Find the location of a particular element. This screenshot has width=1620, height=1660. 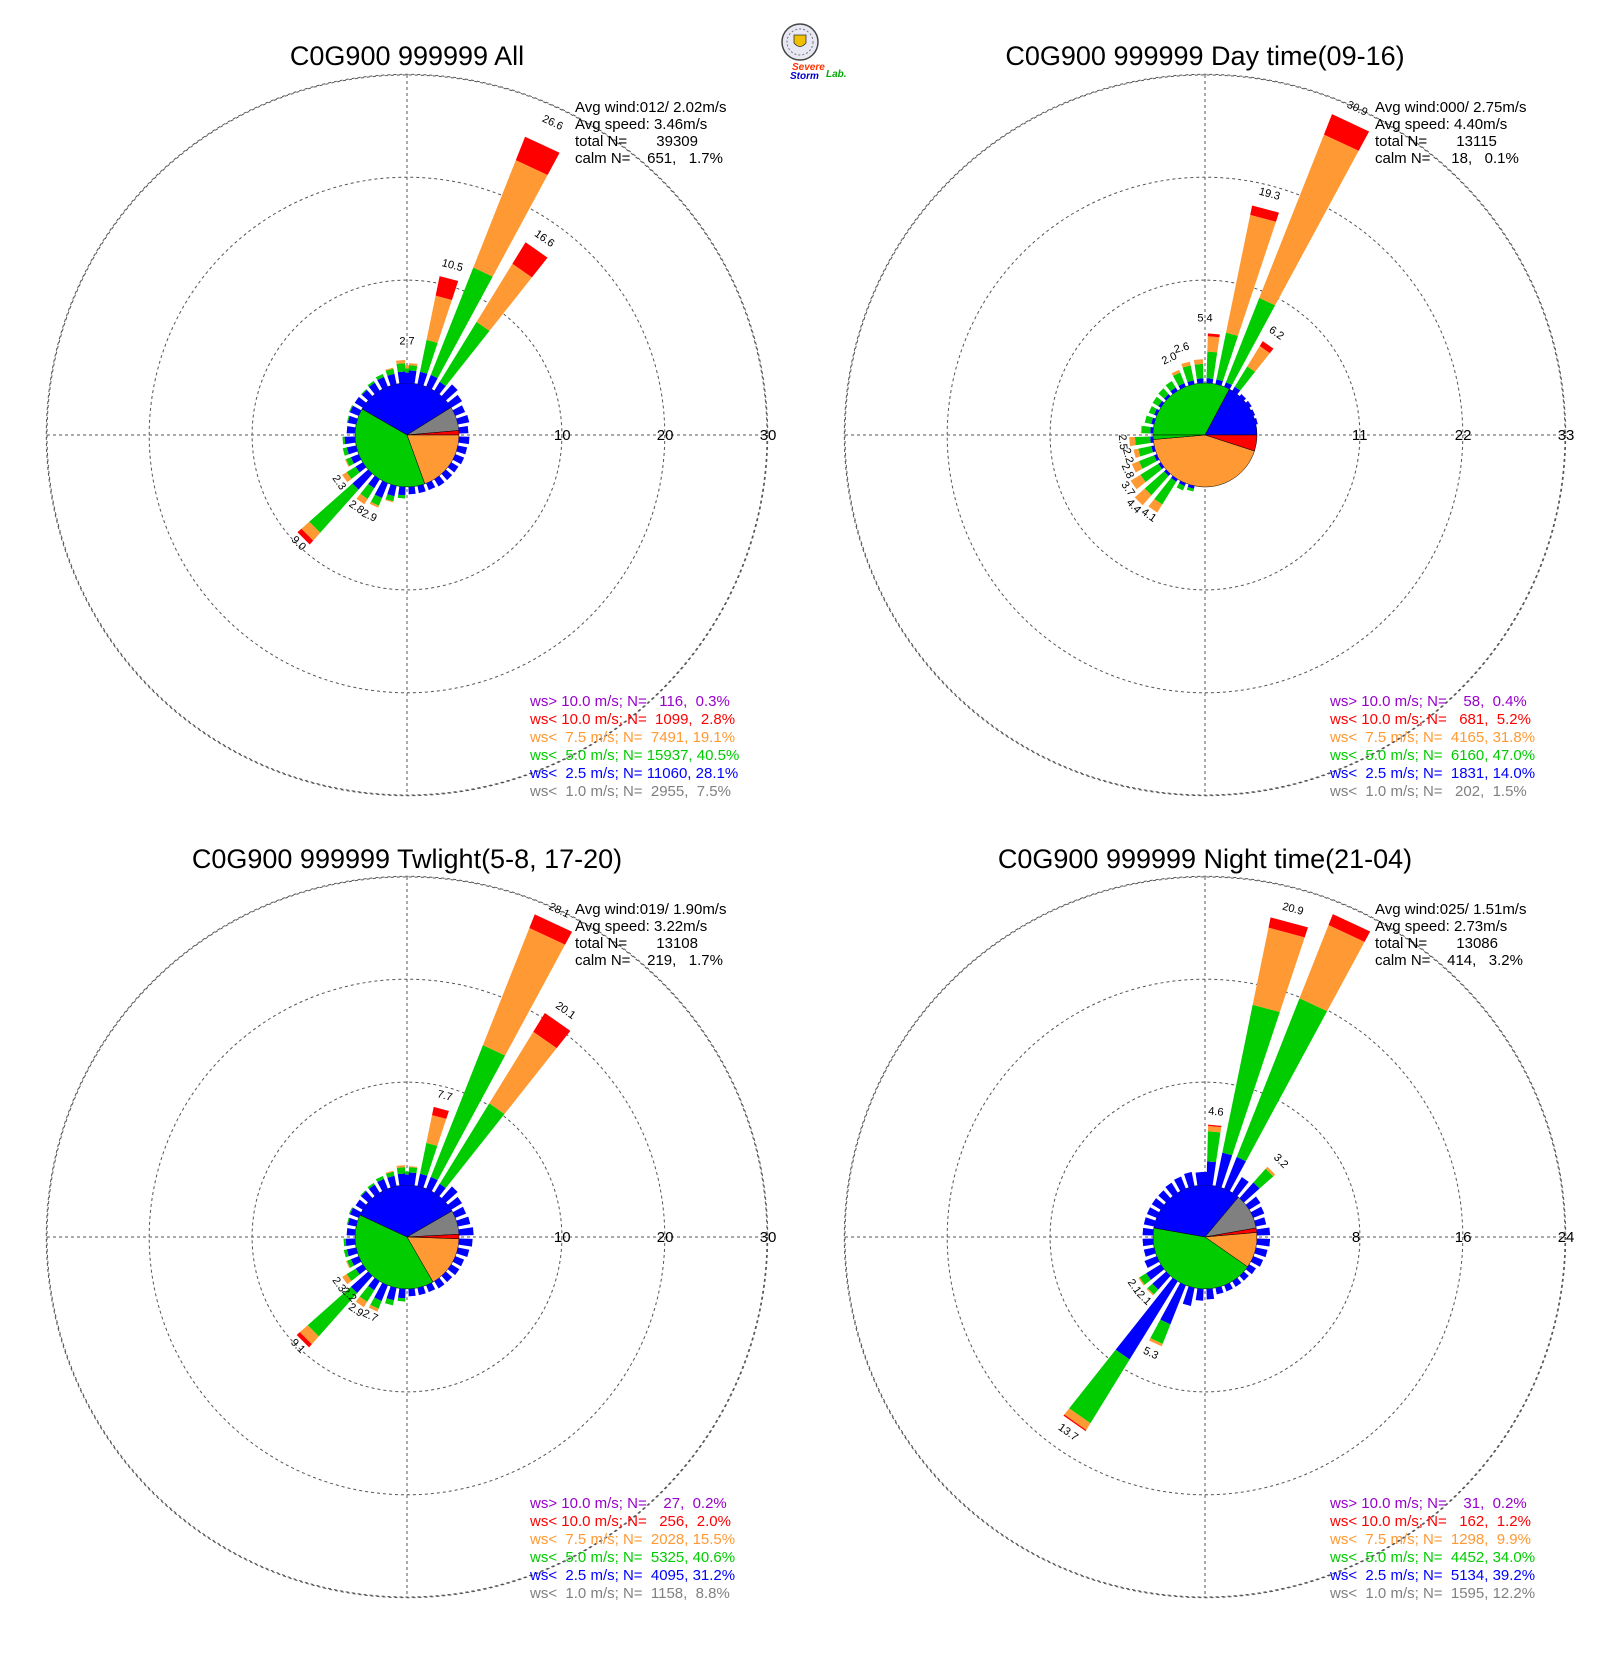

bar-value-label: 2.0 is located at coordinates (1169, 358).